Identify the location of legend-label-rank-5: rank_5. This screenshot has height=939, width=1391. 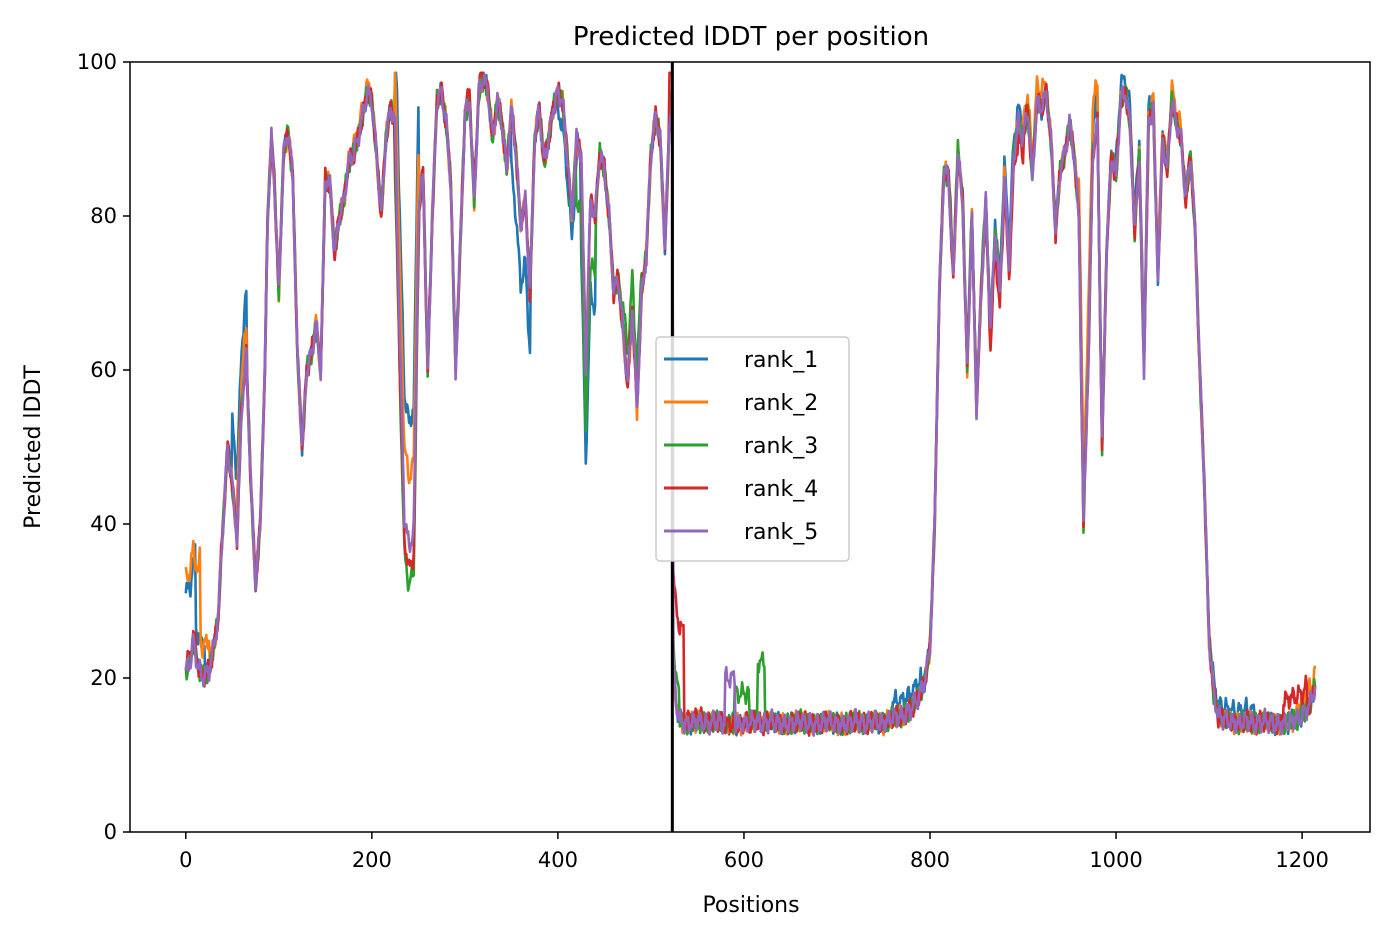
(781, 532).